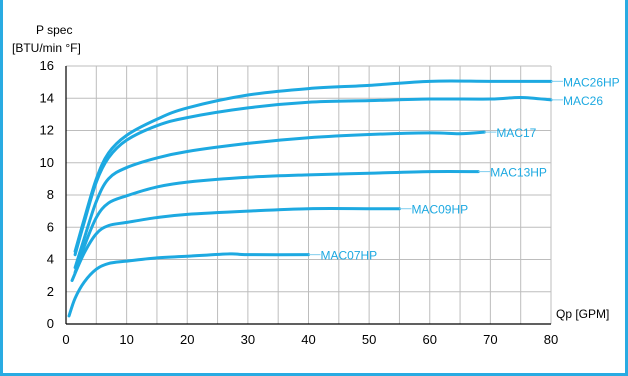  I want to click on y-tick-label: 10, so click(47, 162).